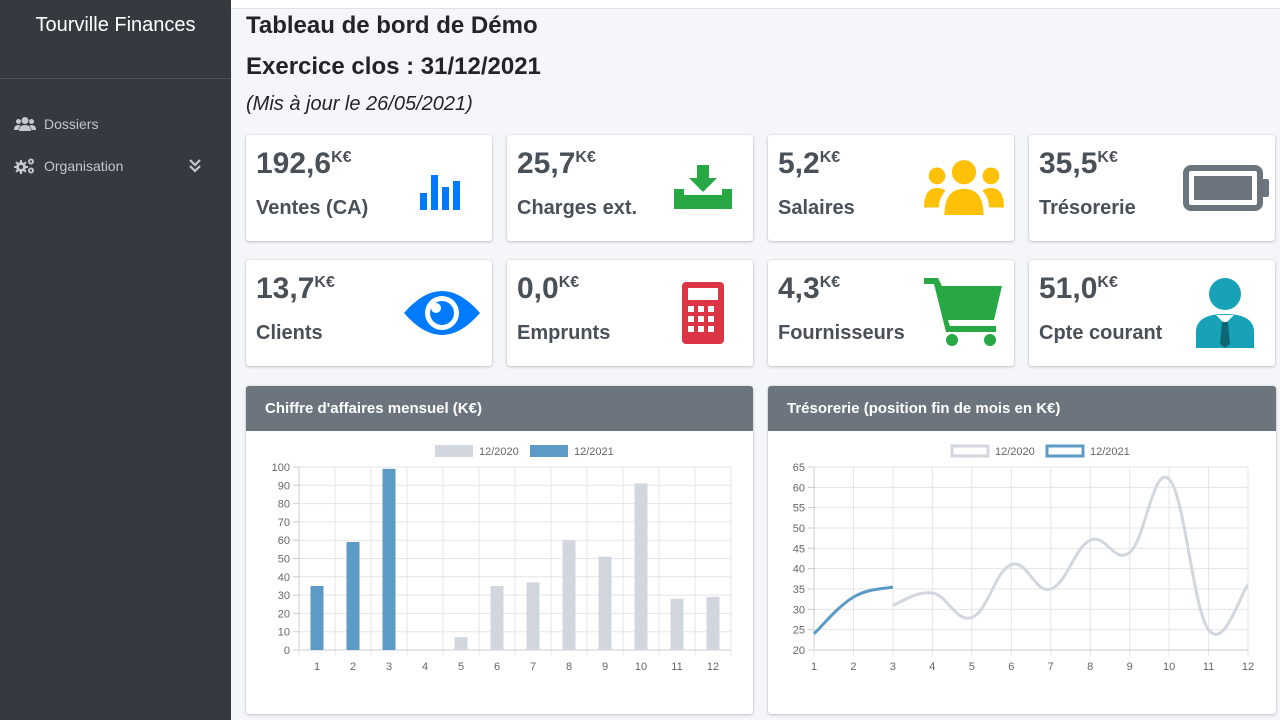  I want to click on kpi-label: Emprunts, so click(564, 333).